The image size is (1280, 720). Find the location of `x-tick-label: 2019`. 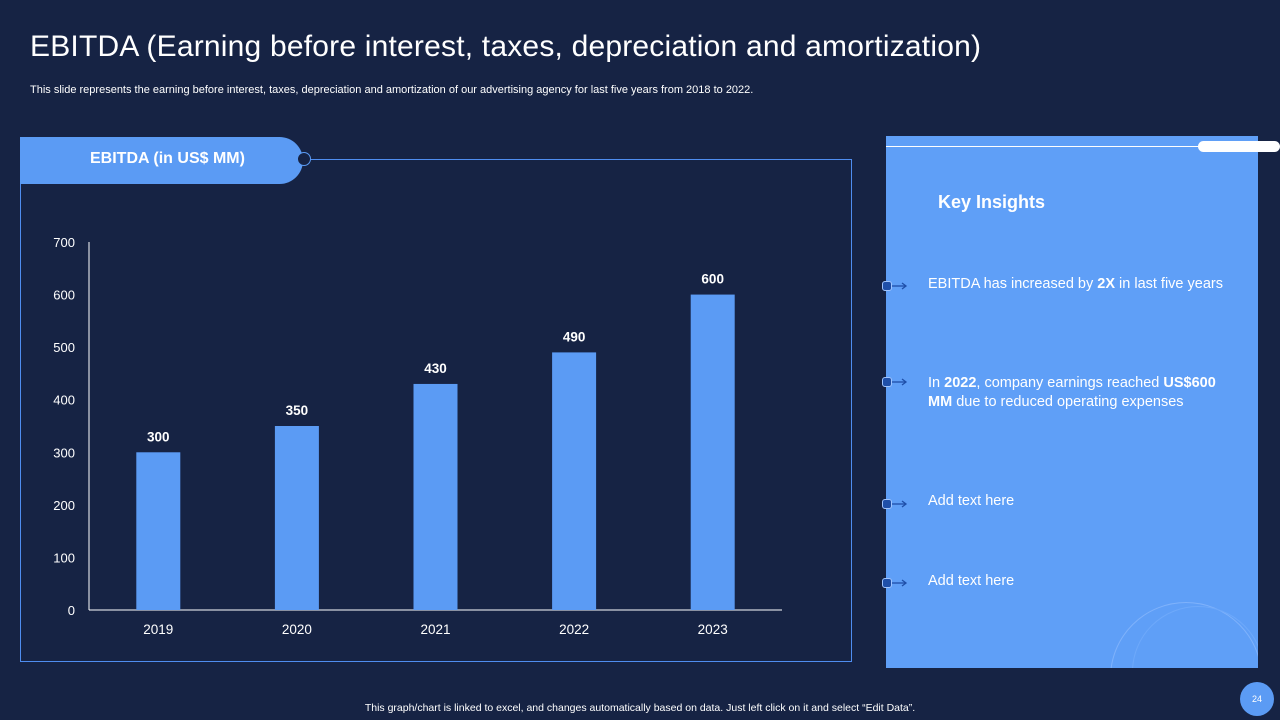

x-tick-label: 2019 is located at coordinates (158, 629).